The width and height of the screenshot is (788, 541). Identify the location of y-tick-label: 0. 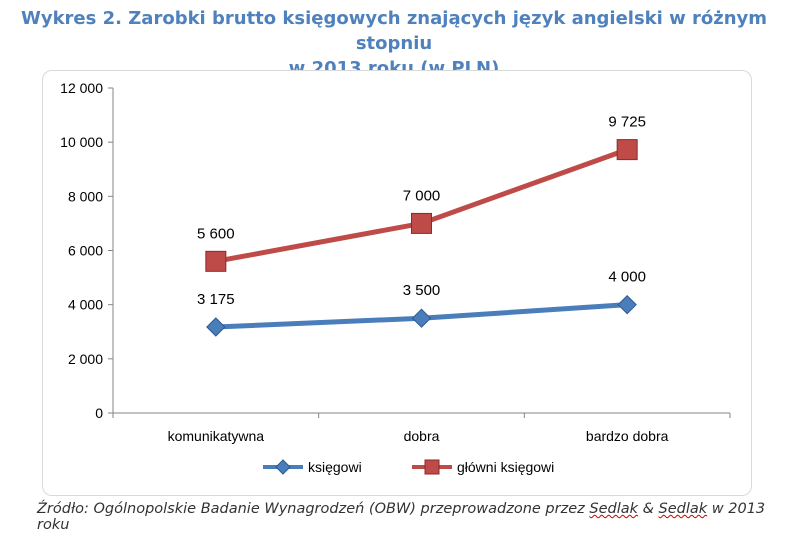
(99, 413).